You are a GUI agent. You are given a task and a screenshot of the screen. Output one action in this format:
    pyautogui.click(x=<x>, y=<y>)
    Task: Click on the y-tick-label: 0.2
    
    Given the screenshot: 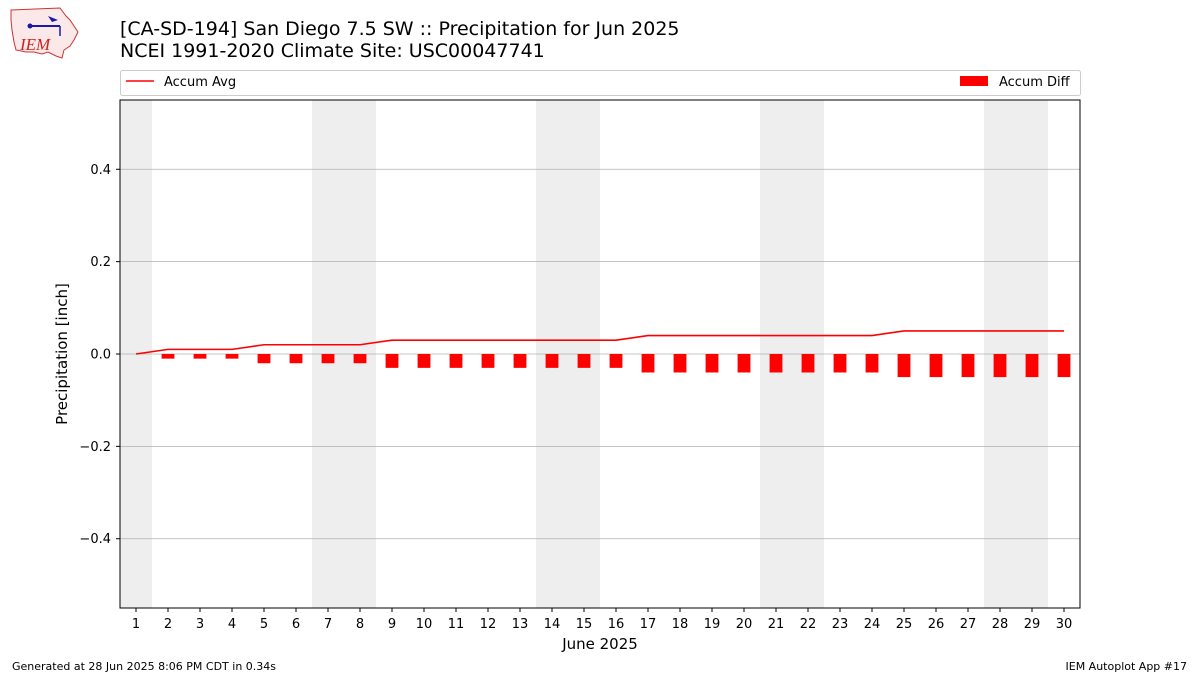 What is the action you would take?
    pyautogui.click(x=100, y=262)
    